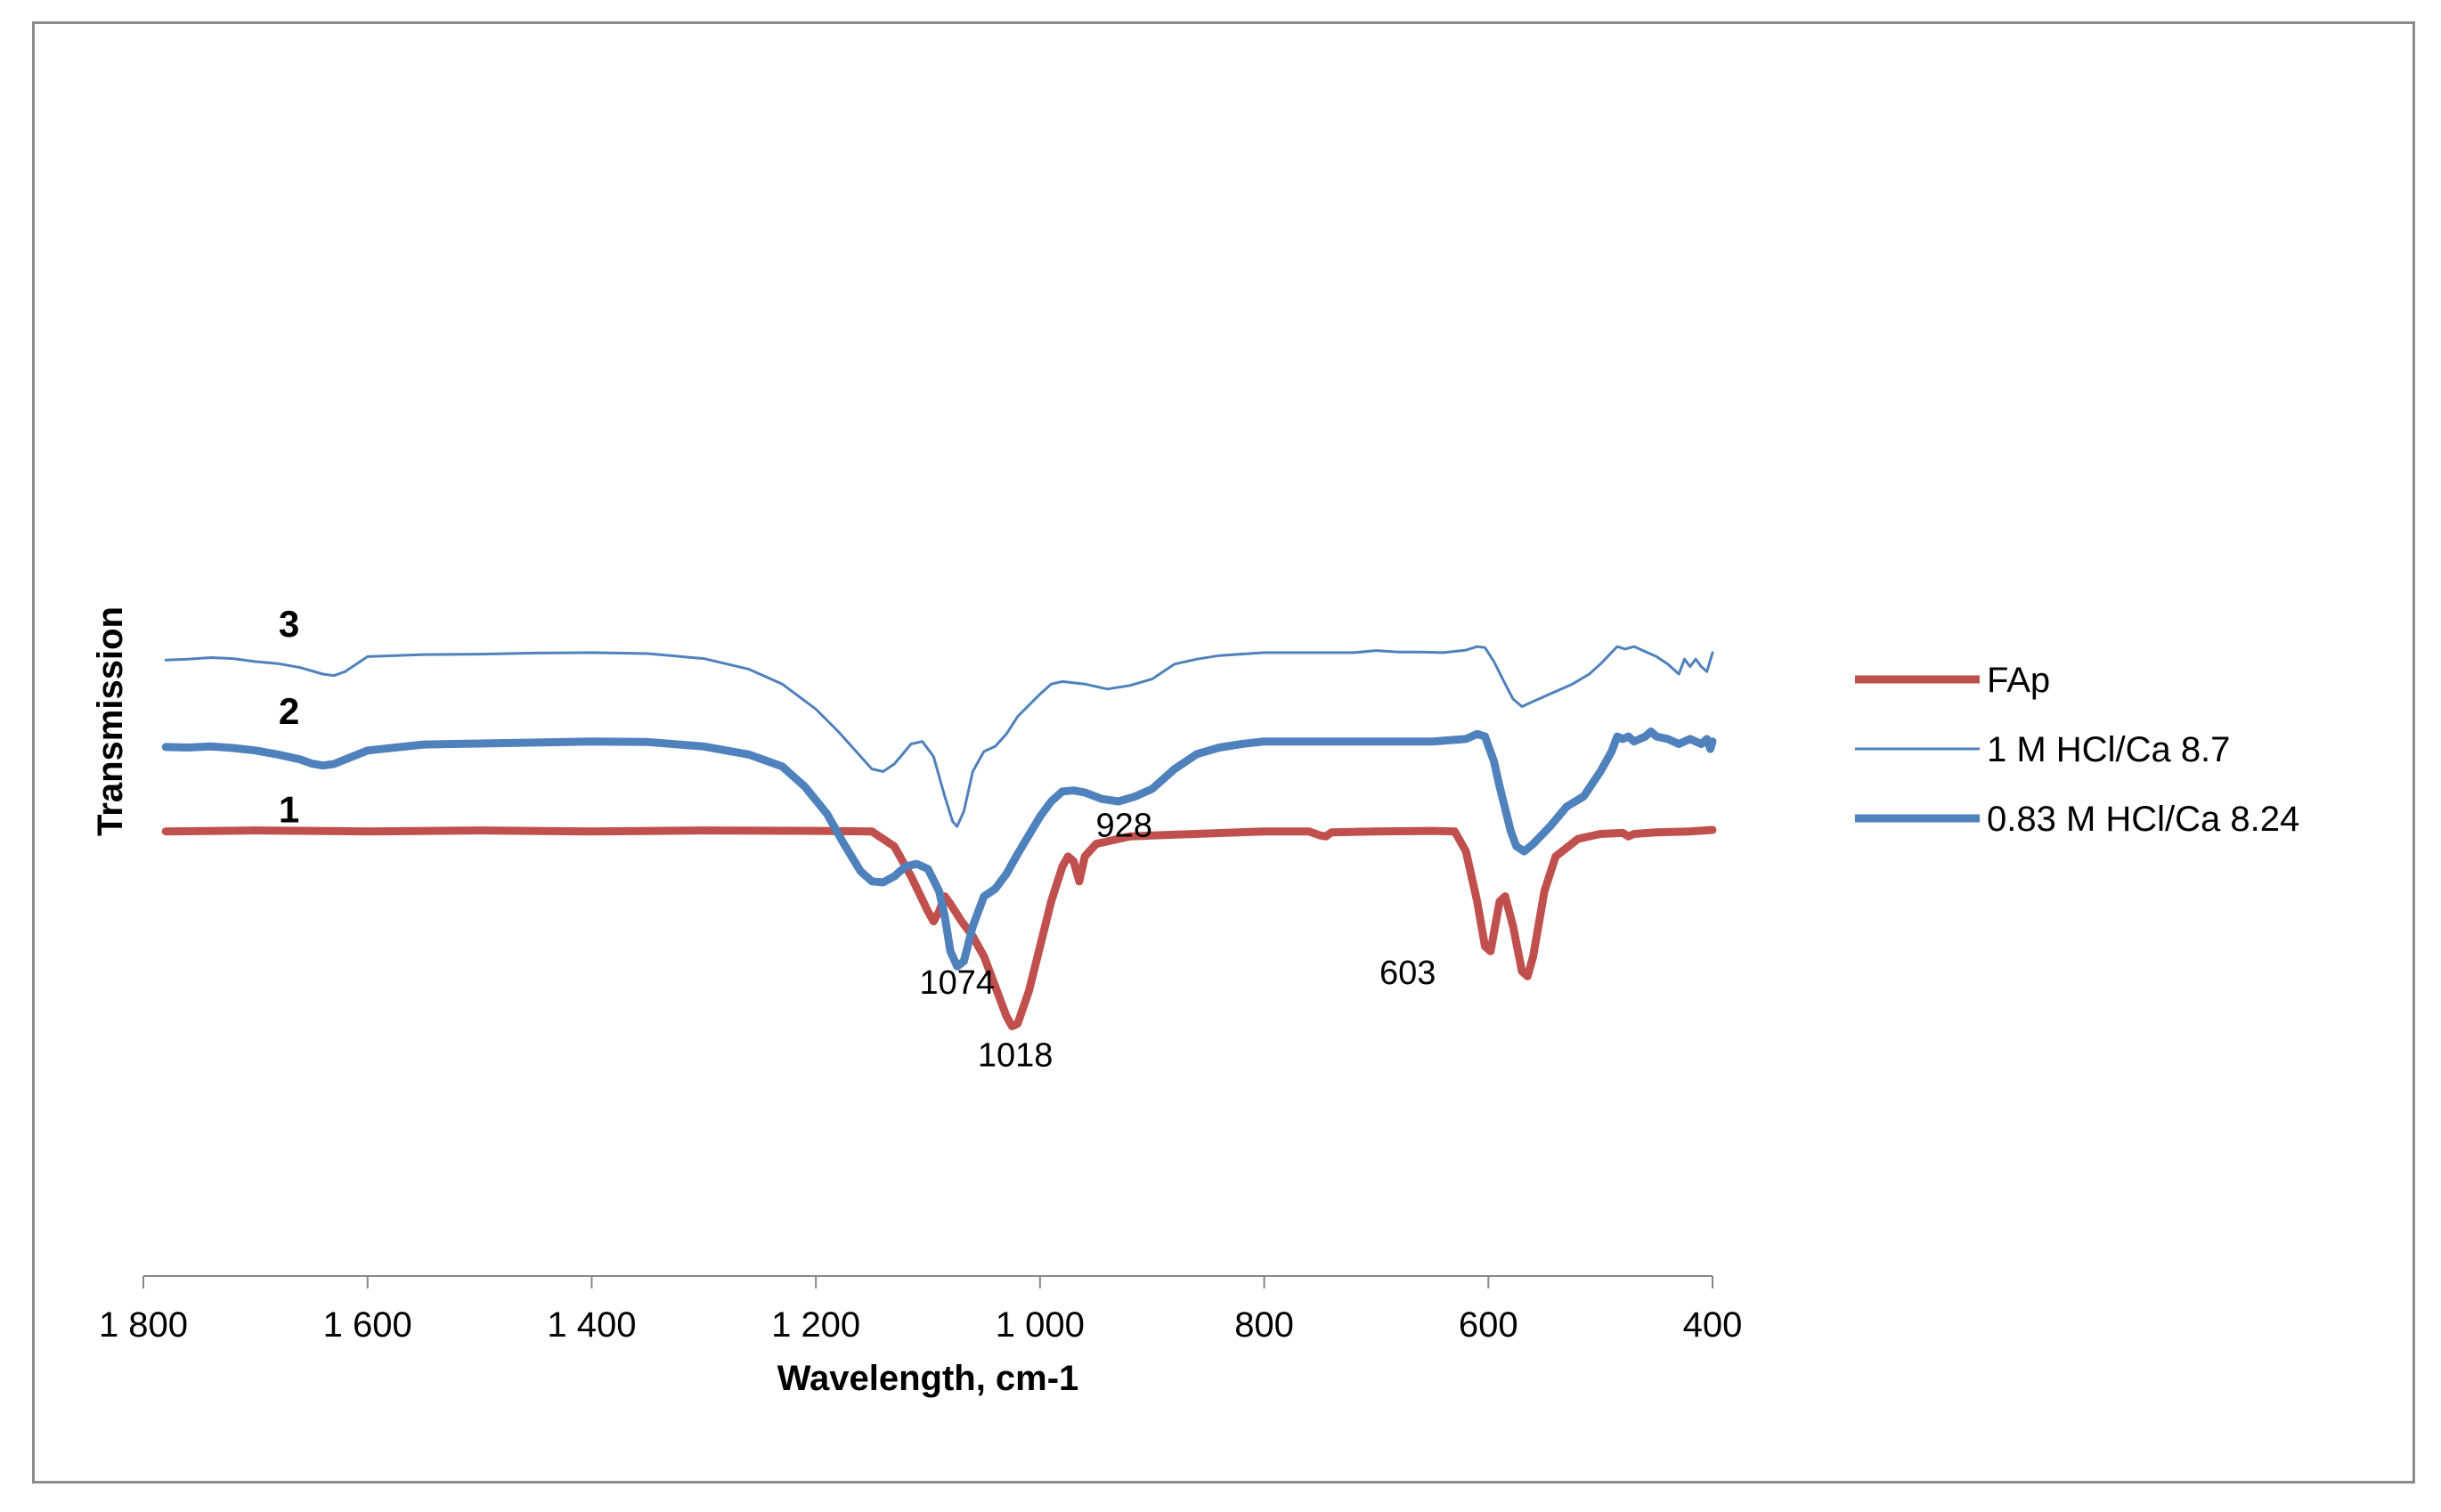 The image size is (2441, 1512). Describe the element at coordinates (289, 711) in the screenshot. I see `curve-number-label: 2` at that location.